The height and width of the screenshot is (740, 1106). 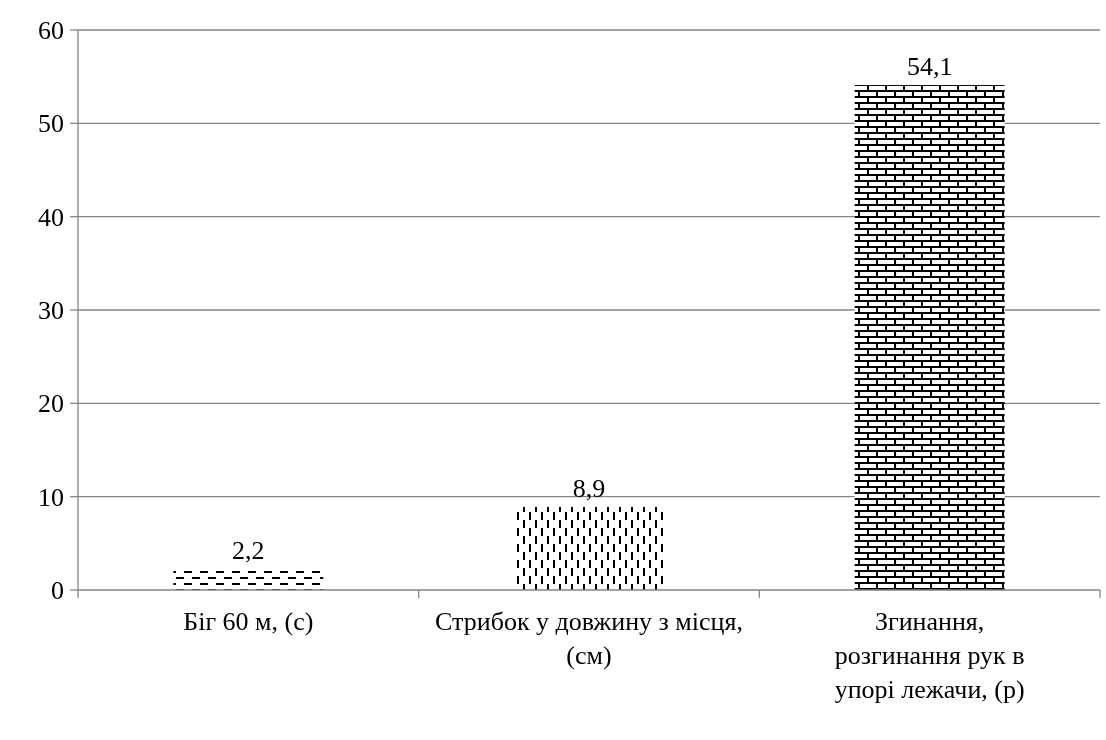 I want to click on y-tick-label: 30, so click(x=51, y=311).